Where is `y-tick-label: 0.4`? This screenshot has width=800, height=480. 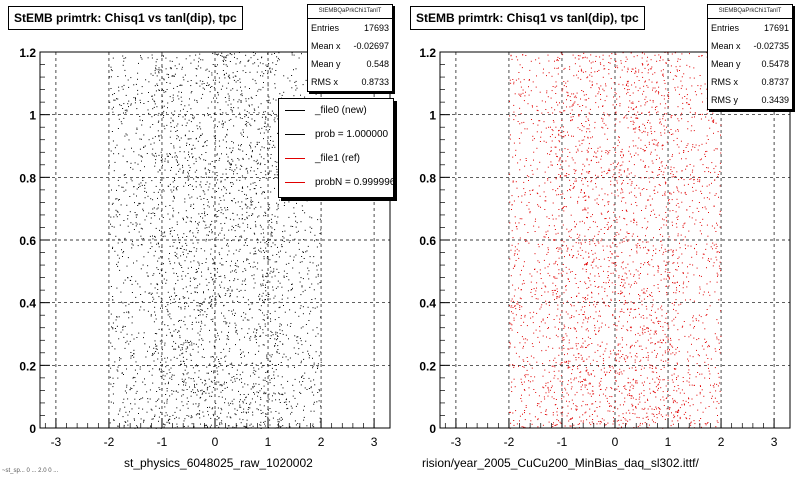 y-tick-label: 0.4 is located at coordinates (27, 304).